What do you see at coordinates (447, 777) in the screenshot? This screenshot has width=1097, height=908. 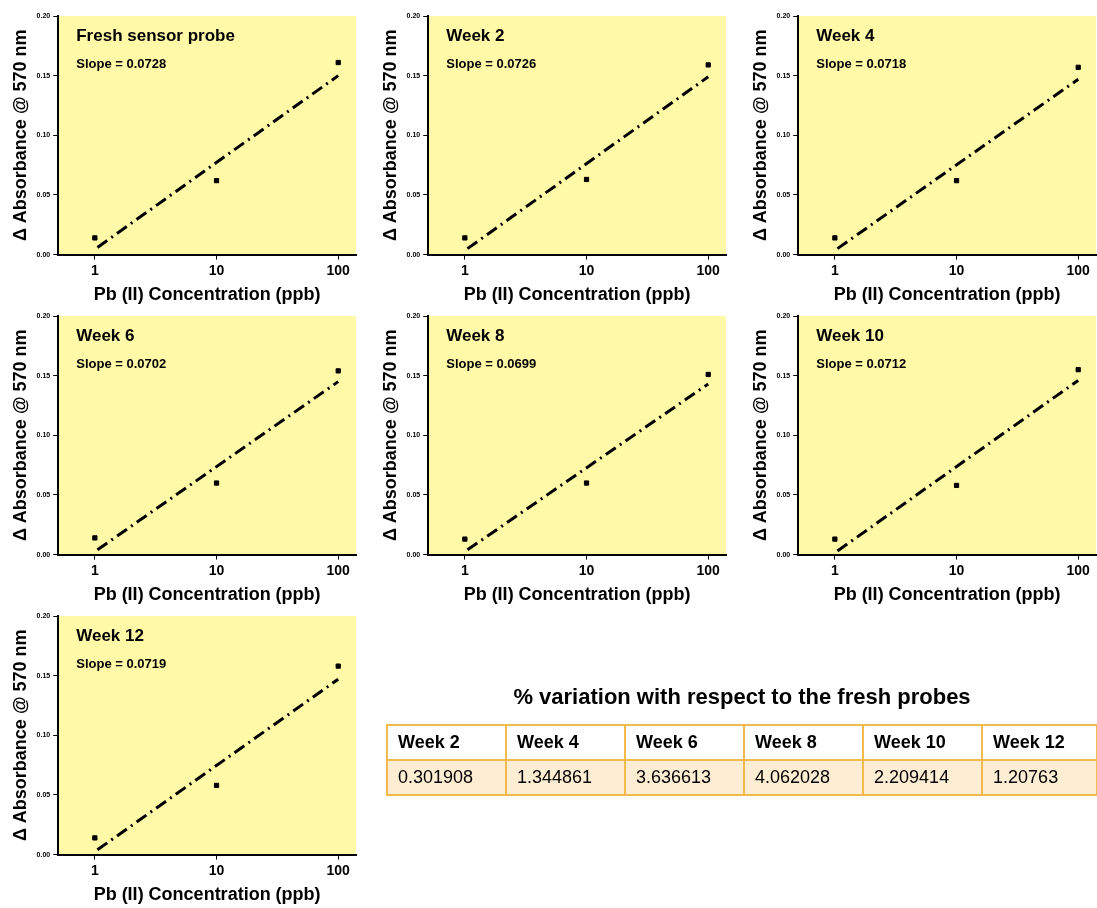 I see `data-label: 0.301908` at bounding box center [447, 777].